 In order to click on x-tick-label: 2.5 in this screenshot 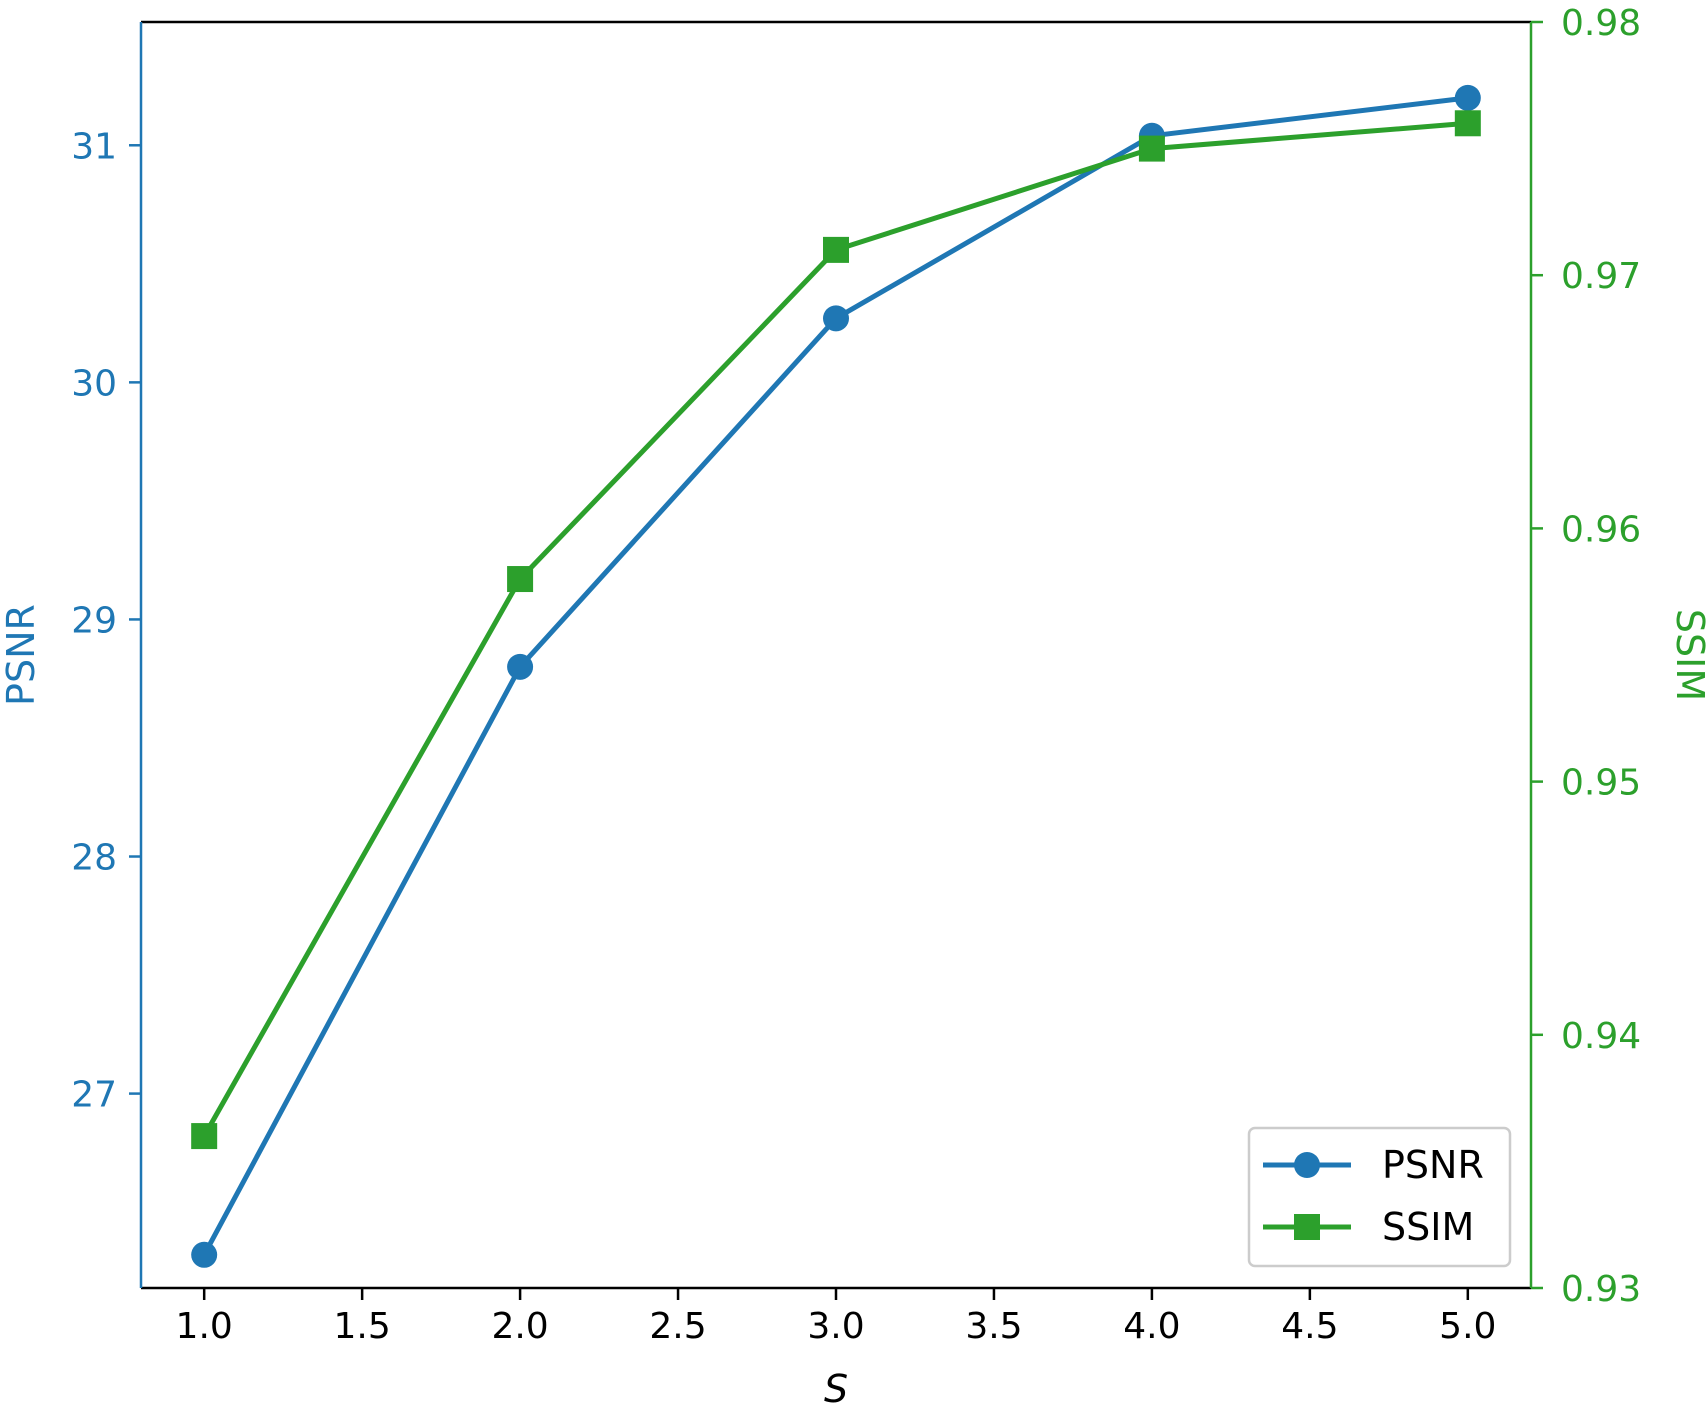, I will do `click(677, 1326)`.